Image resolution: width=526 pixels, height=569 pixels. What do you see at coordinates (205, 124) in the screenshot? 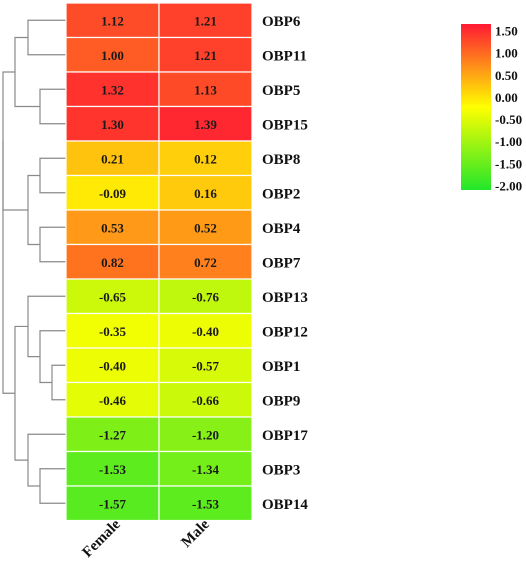
I see `cell-value-label: 1.39` at bounding box center [205, 124].